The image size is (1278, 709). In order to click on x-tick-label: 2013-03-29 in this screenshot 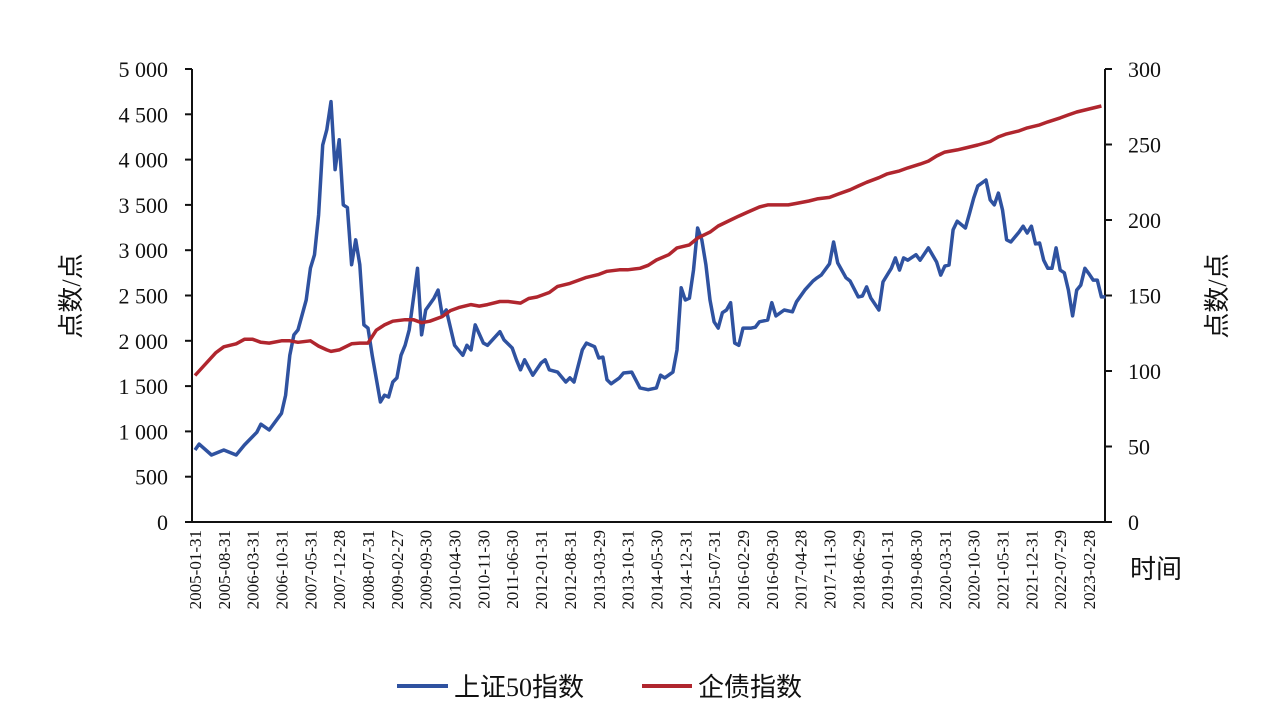, I will do `click(599, 569)`.